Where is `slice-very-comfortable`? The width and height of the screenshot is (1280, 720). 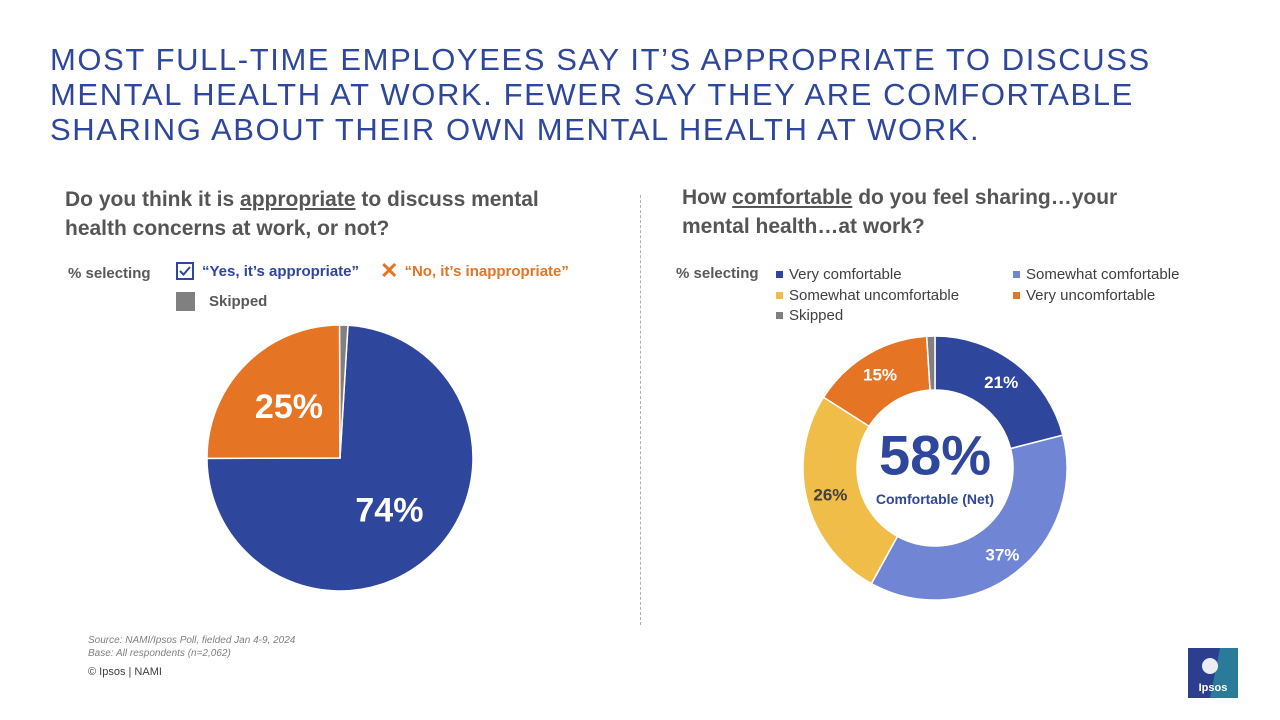 slice-very-comfortable is located at coordinates (999, 392).